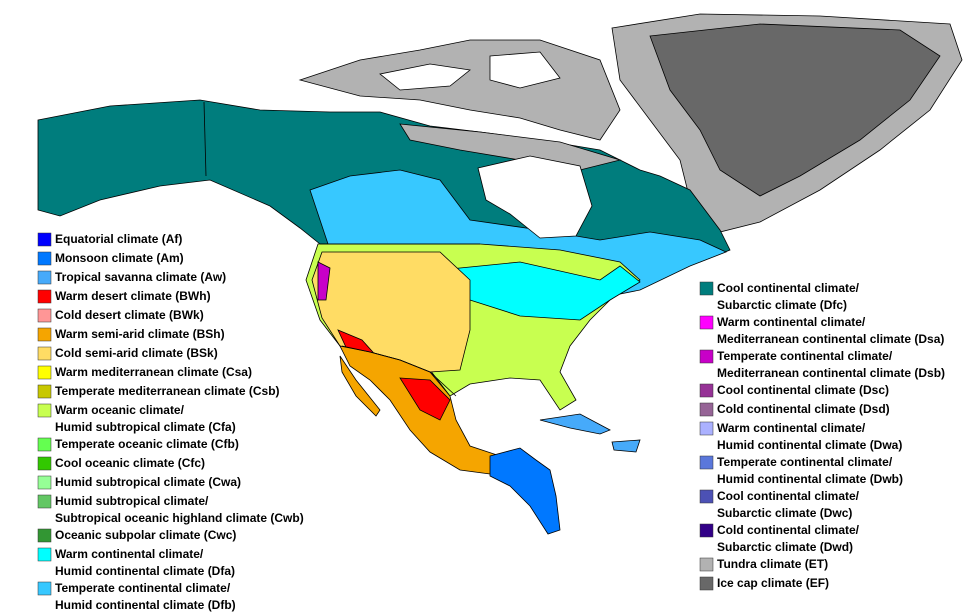  What do you see at coordinates (167, 391) in the screenshot?
I see `legend-label: Temperate mediterranean climate (Csb)` at bounding box center [167, 391].